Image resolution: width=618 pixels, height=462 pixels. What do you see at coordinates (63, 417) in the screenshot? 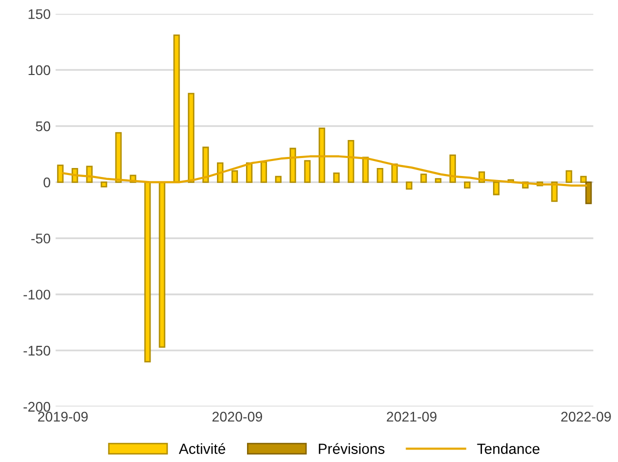
I see `x-tick-label: 2019-09` at bounding box center [63, 417].